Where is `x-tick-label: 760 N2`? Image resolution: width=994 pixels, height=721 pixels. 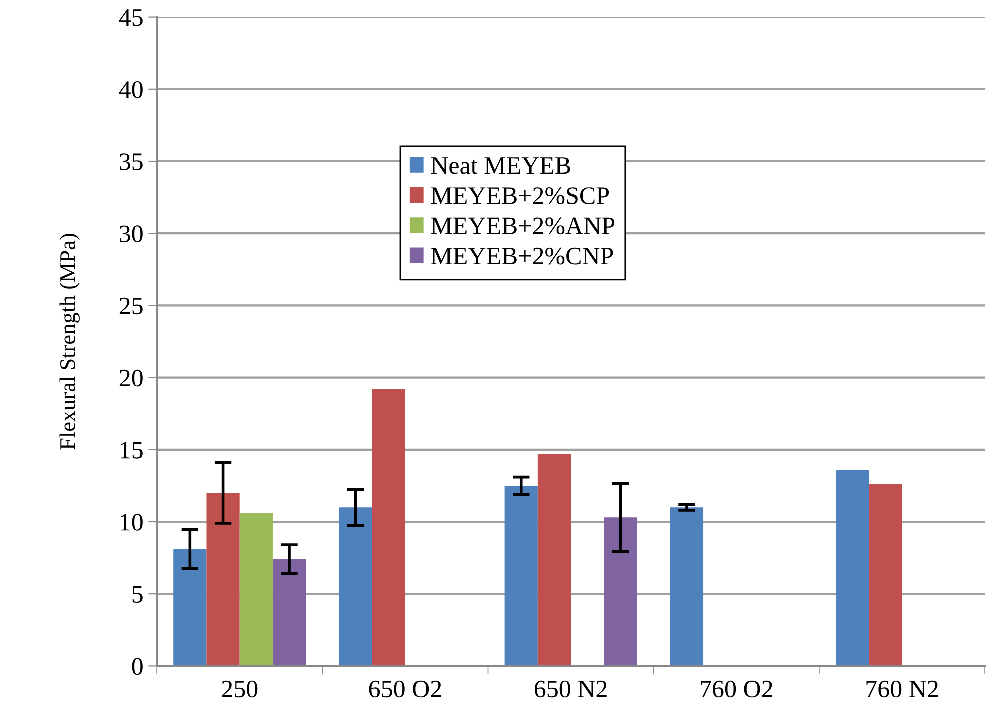 x-tick-label: 760 N2 is located at coordinates (902, 689).